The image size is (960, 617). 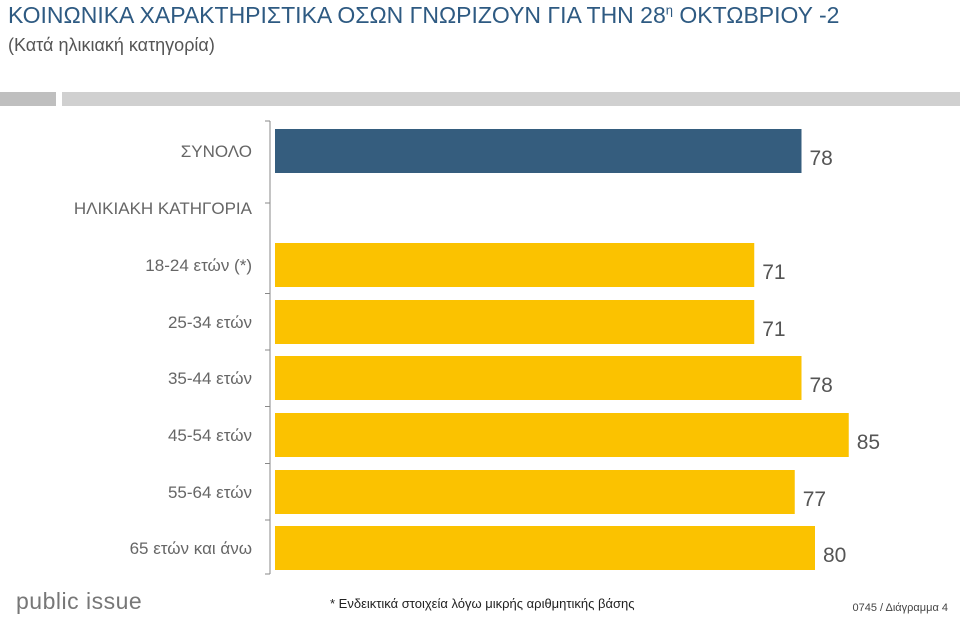 I want to click on page-reference: 0745 / Διάγραμμα 4, so click(x=900, y=608).